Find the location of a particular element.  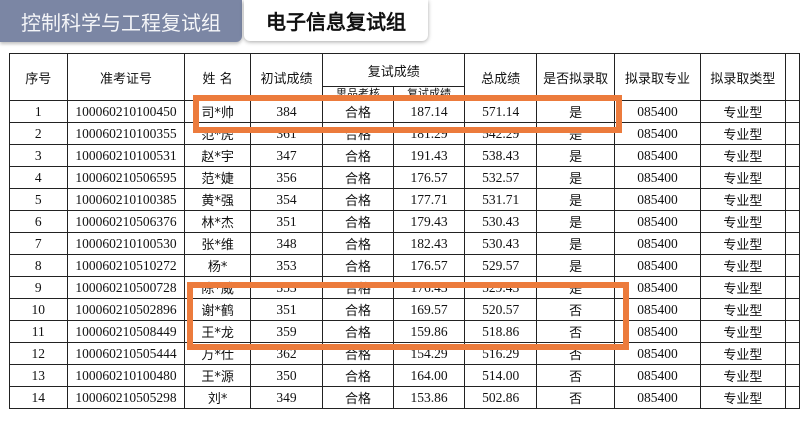

cell-seq: 12 is located at coordinates (38, 353).